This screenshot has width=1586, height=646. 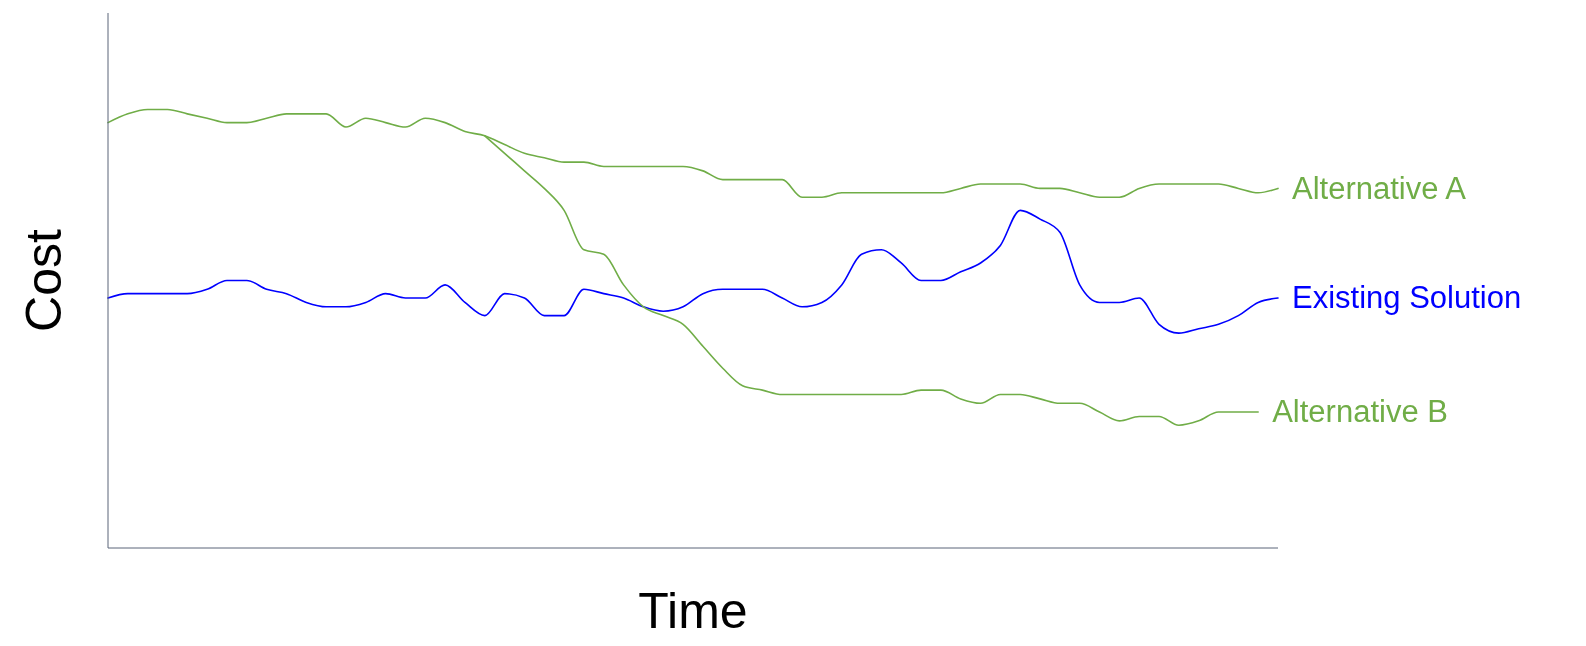 I want to click on series-label: Existing Solution, so click(x=1407, y=298).